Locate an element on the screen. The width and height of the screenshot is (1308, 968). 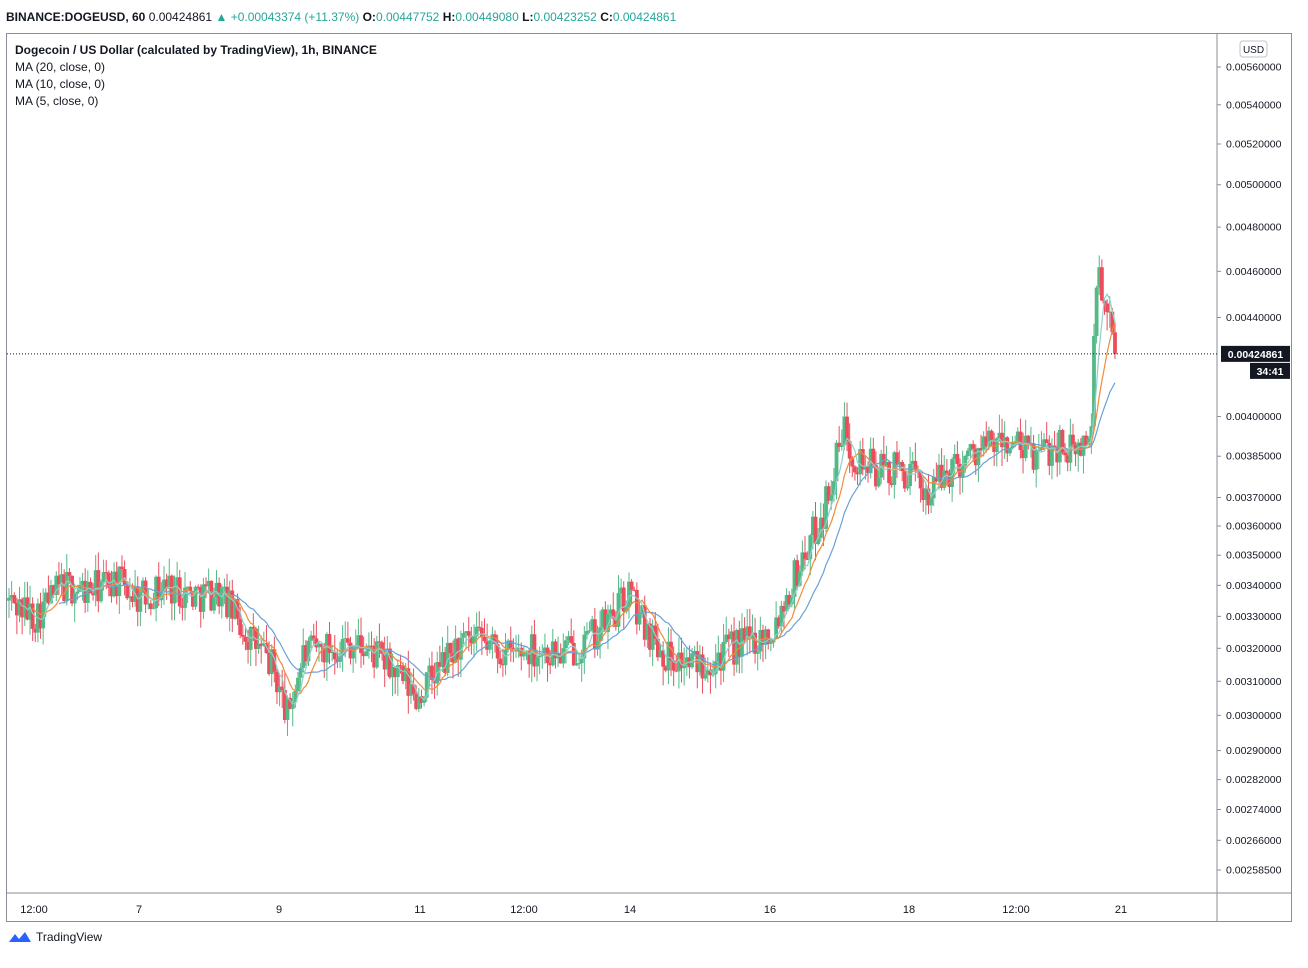
symbol-name: BINANCE:DOGEUSD, 60 is located at coordinates (76, 17).